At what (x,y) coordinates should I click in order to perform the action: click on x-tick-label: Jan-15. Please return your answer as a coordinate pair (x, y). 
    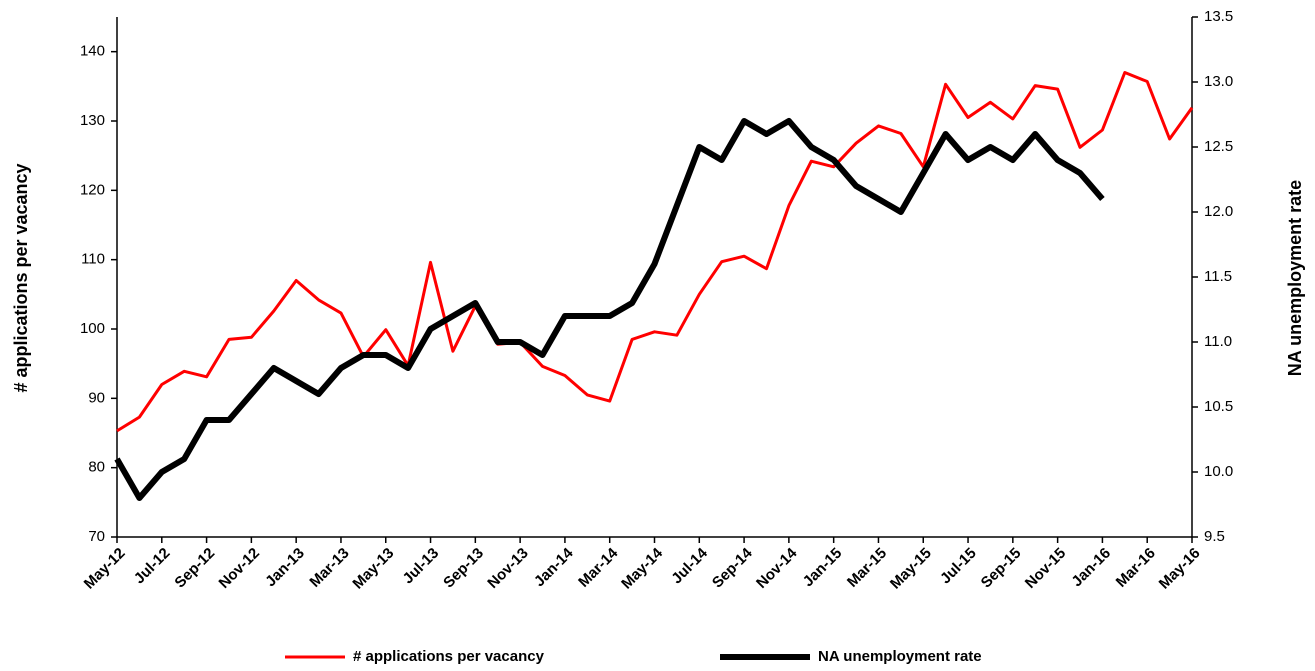
    Looking at the image, I should click on (823, 568).